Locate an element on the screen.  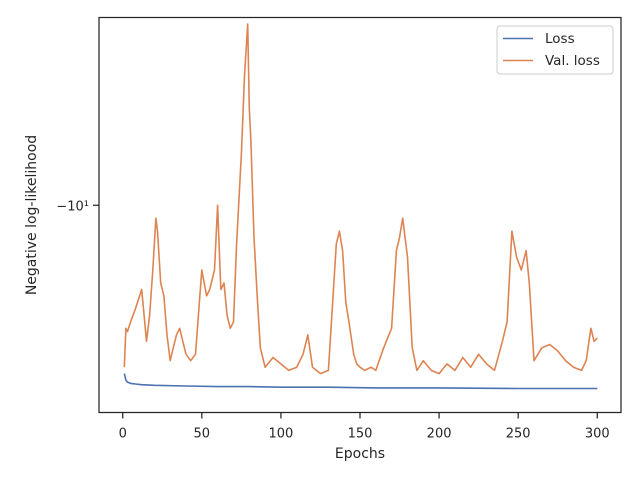
y-axis-label: Negative log-likelihood is located at coordinates (32, 215).